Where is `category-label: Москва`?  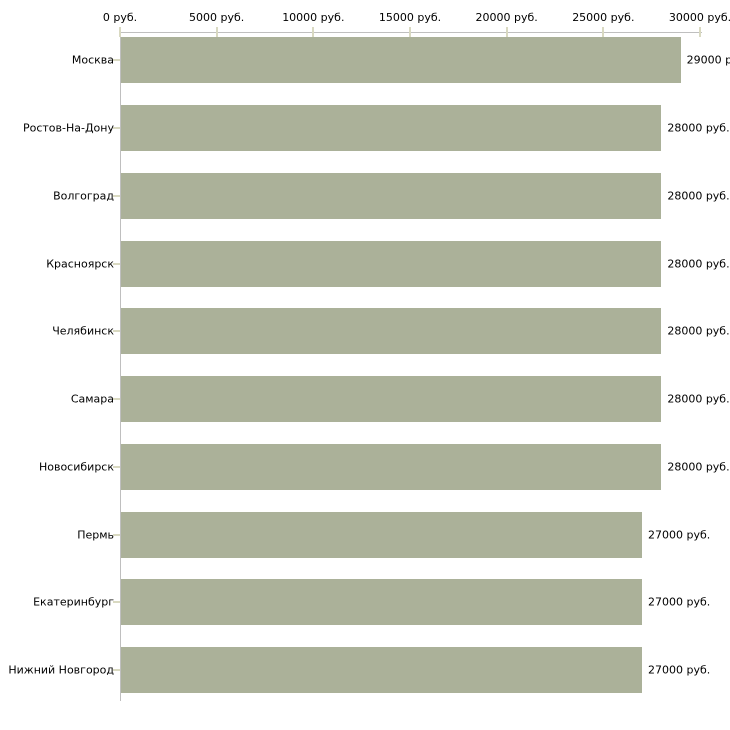 category-label: Москва is located at coordinates (92, 60).